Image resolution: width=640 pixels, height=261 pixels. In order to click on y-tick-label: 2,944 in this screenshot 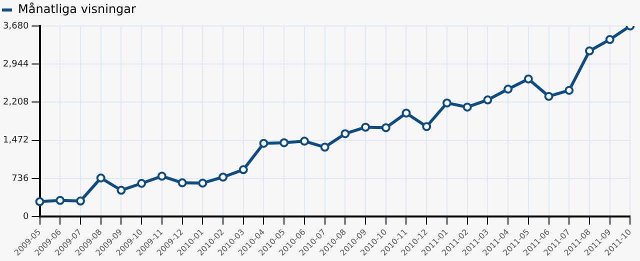, I will do `click(16, 64)`.